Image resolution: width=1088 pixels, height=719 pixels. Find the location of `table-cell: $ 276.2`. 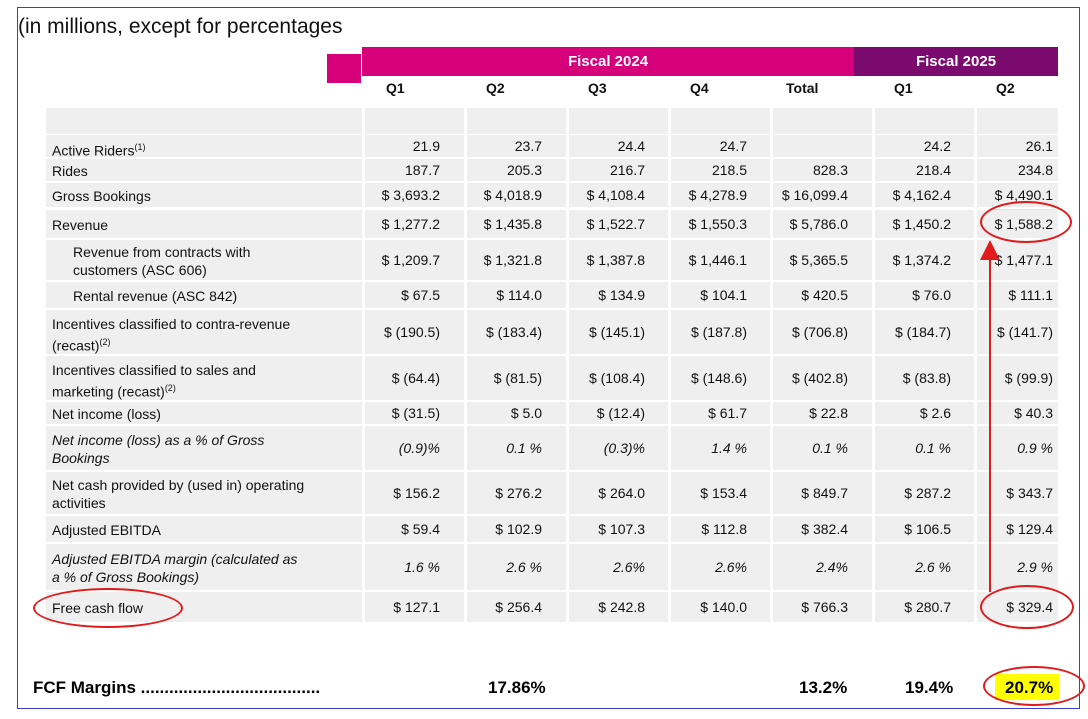

table-cell: $ 276.2 is located at coordinates (518, 493).